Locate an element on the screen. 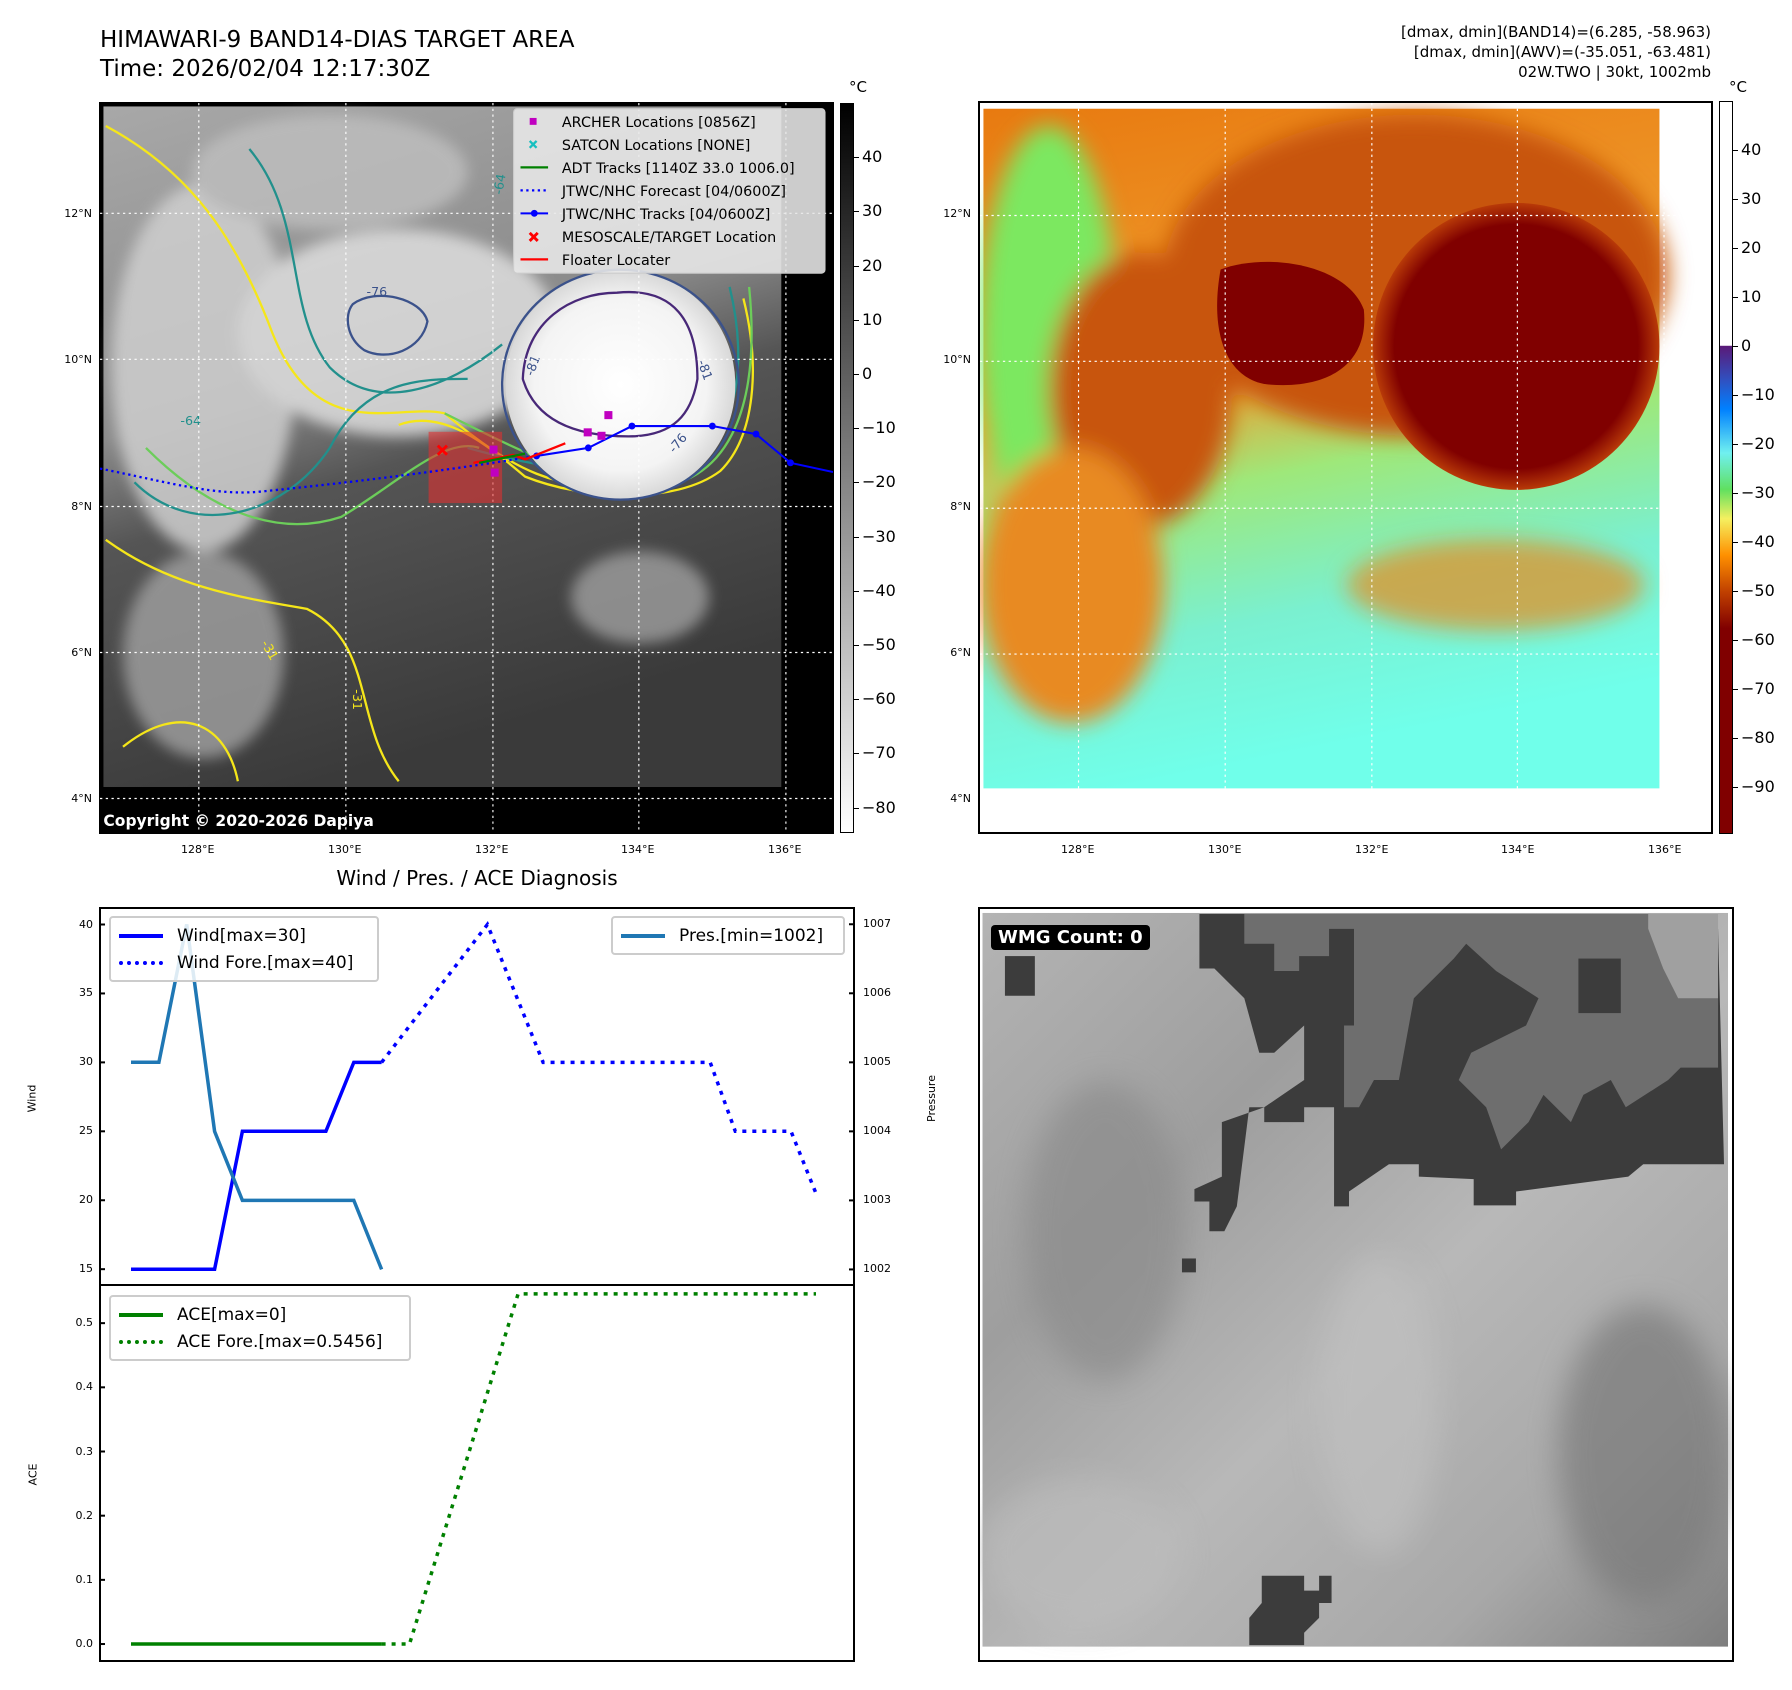 The image size is (1792, 1690). left-colorbar-unit: °C is located at coordinates (858, 87).